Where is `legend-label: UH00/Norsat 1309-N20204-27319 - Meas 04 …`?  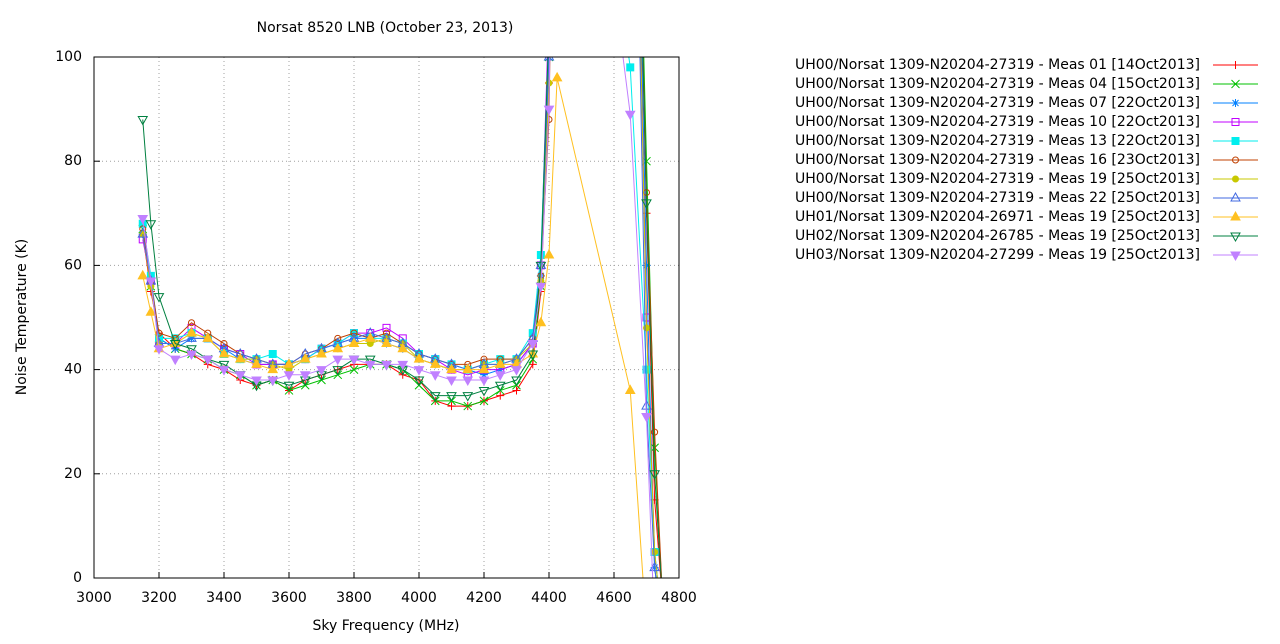 legend-label: UH00/Norsat 1309-N20204-27319 - Meas 04 … is located at coordinates (997, 84).